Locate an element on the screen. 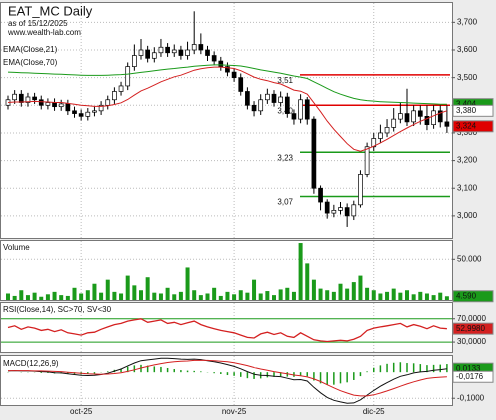  value-label: 3,380 is located at coordinates (466, 110).